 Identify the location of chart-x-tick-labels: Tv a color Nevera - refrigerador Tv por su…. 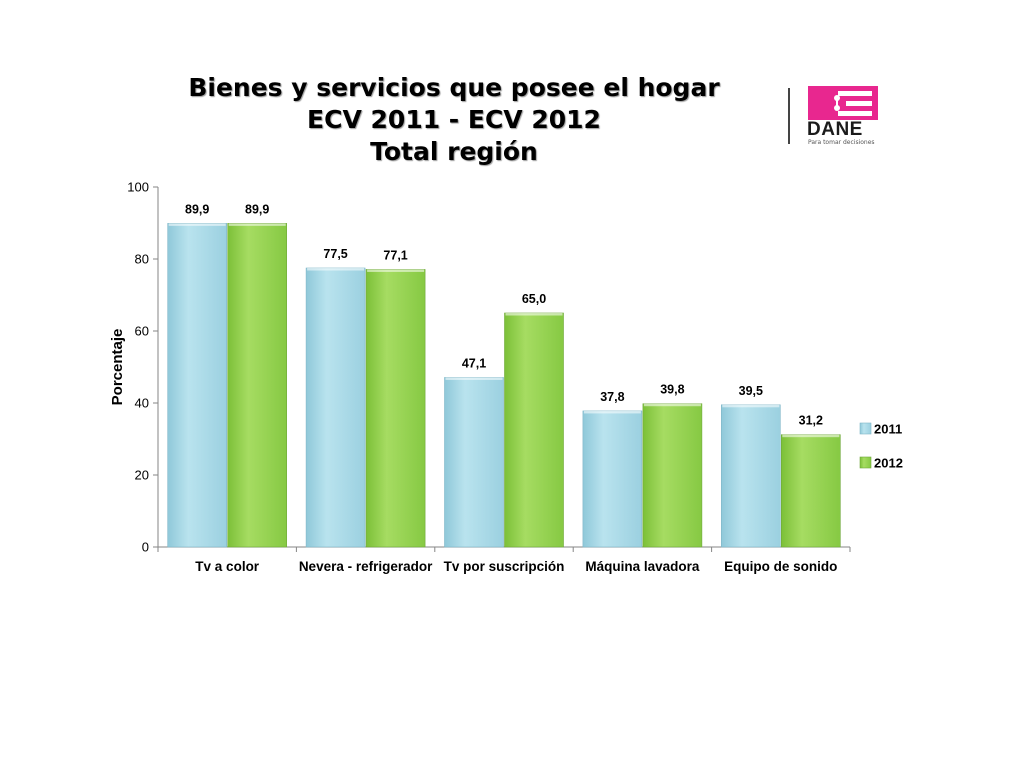
(516, 566).